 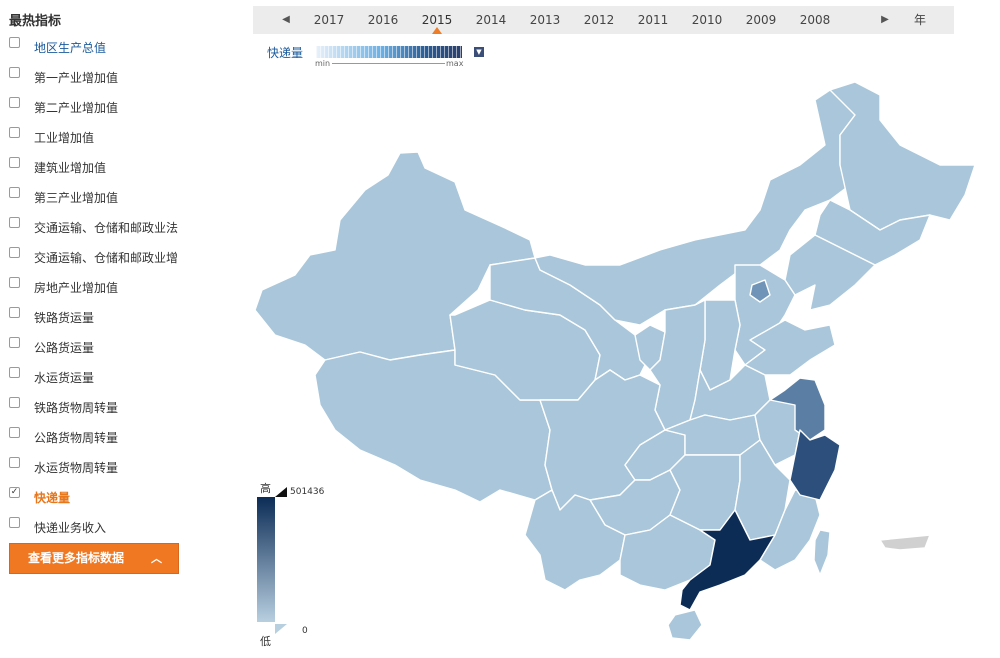 What do you see at coordinates (760, 291) in the screenshot?
I see `region-beijing` at bounding box center [760, 291].